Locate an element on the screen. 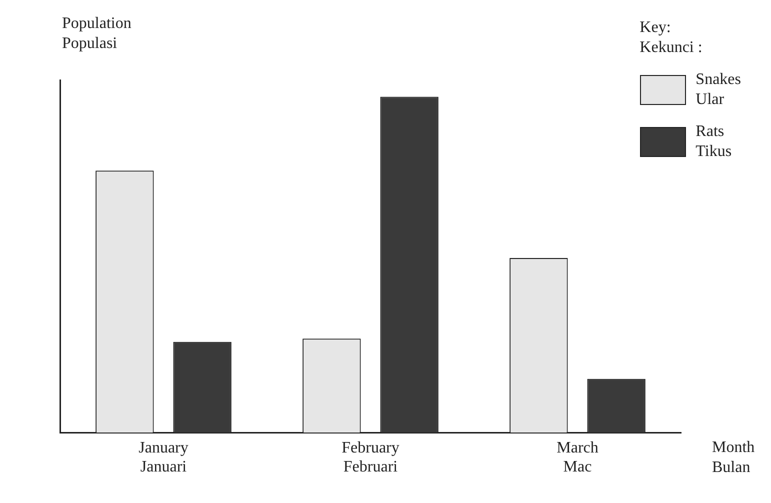 This screenshot has height=503, width=771. x-axis-title: Month Bulan is located at coordinates (733, 457).